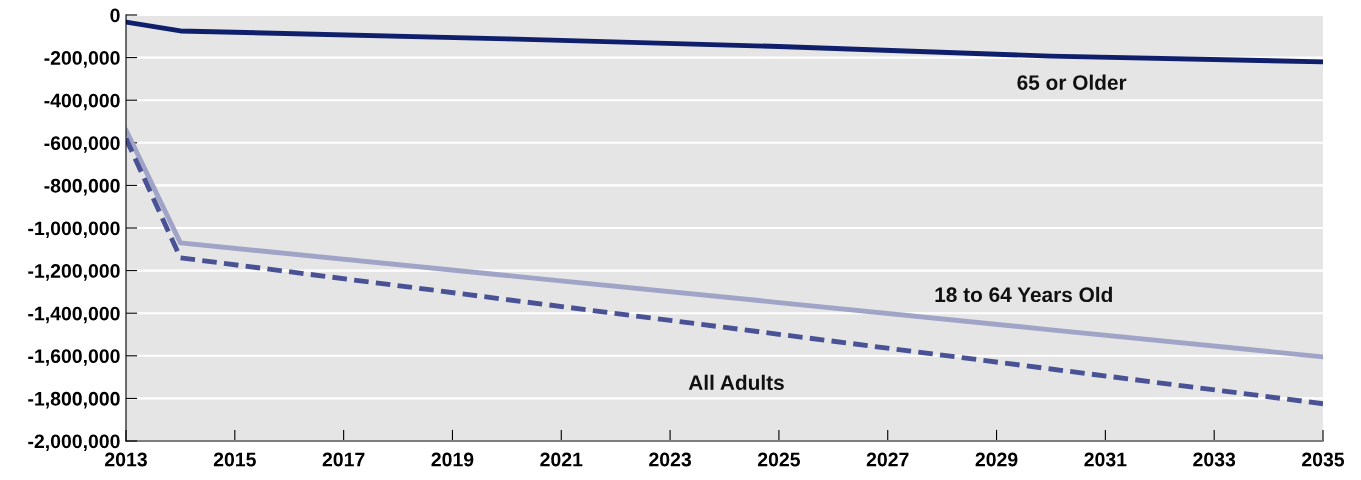  Describe the element at coordinates (996, 459) in the screenshot. I see `x-tick-label: 2029` at that location.